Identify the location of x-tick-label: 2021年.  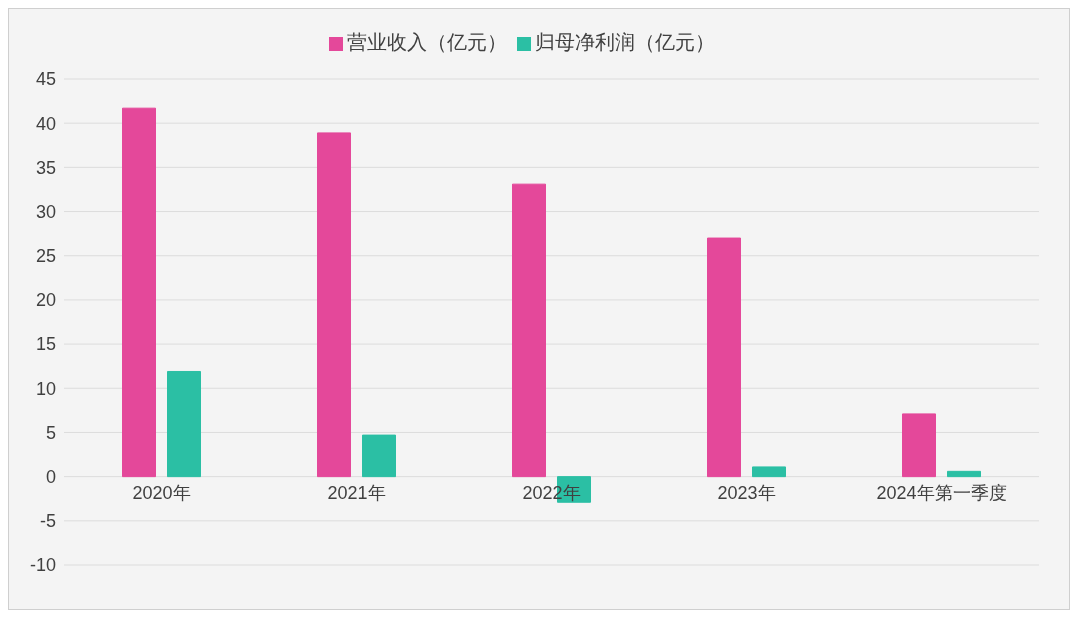
(356, 492).